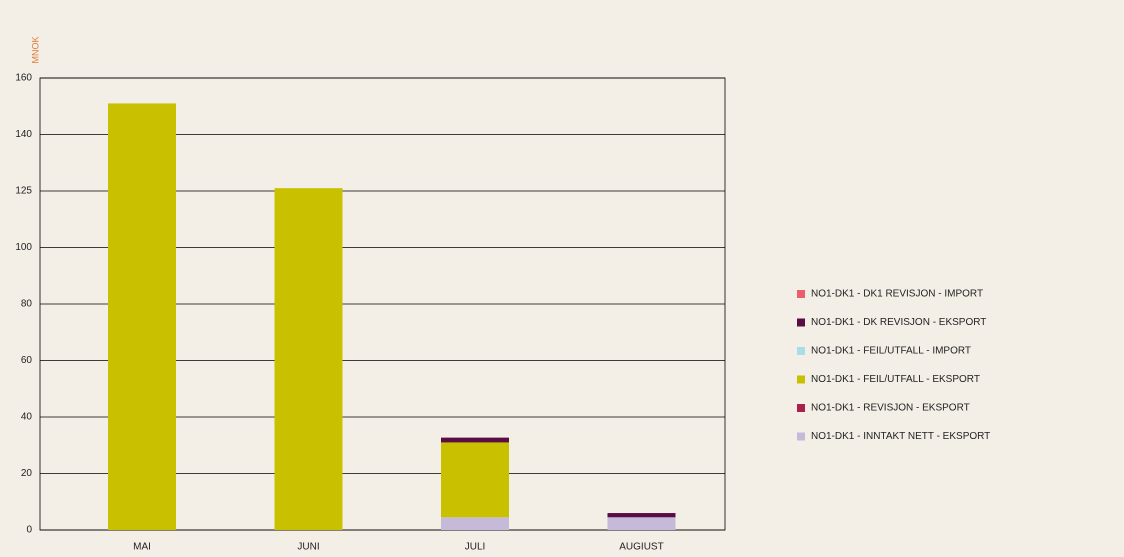 This screenshot has height=557, width=1124. I want to click on x-tick-label: MAI, so click(142, 547).